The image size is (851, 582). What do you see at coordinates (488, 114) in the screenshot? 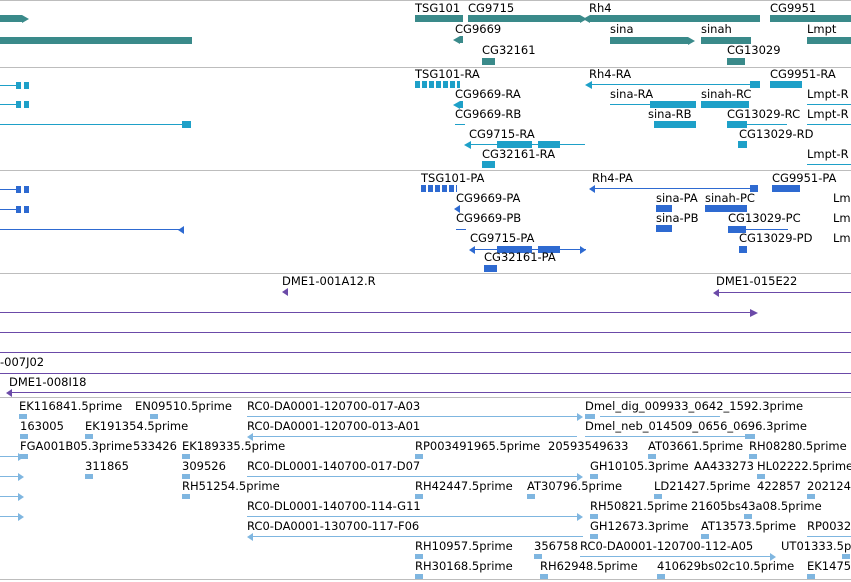
I see `transcript-label: CG9669-RB` at bounding box center [488, 114].